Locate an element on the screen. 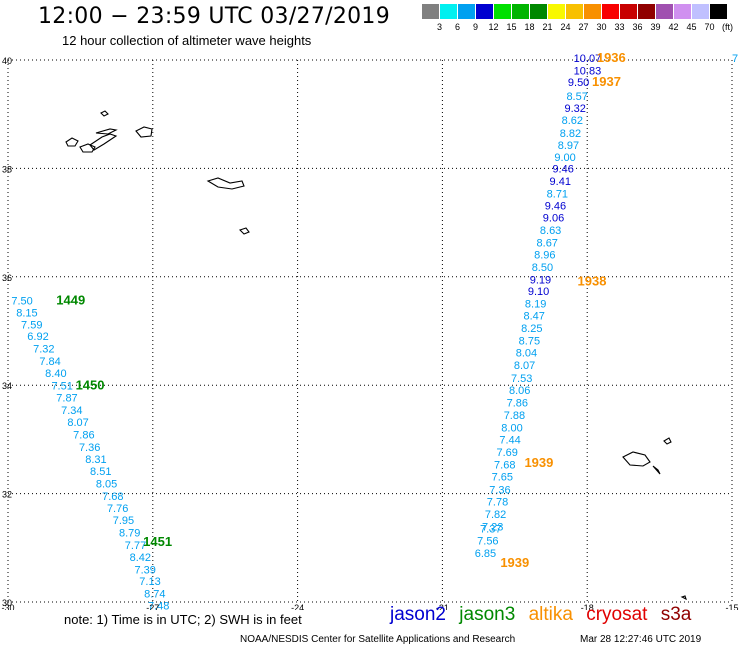 This screenshot has height=650, width=740. wave-height-value: 7.87 is located at coordinates (66, 398).